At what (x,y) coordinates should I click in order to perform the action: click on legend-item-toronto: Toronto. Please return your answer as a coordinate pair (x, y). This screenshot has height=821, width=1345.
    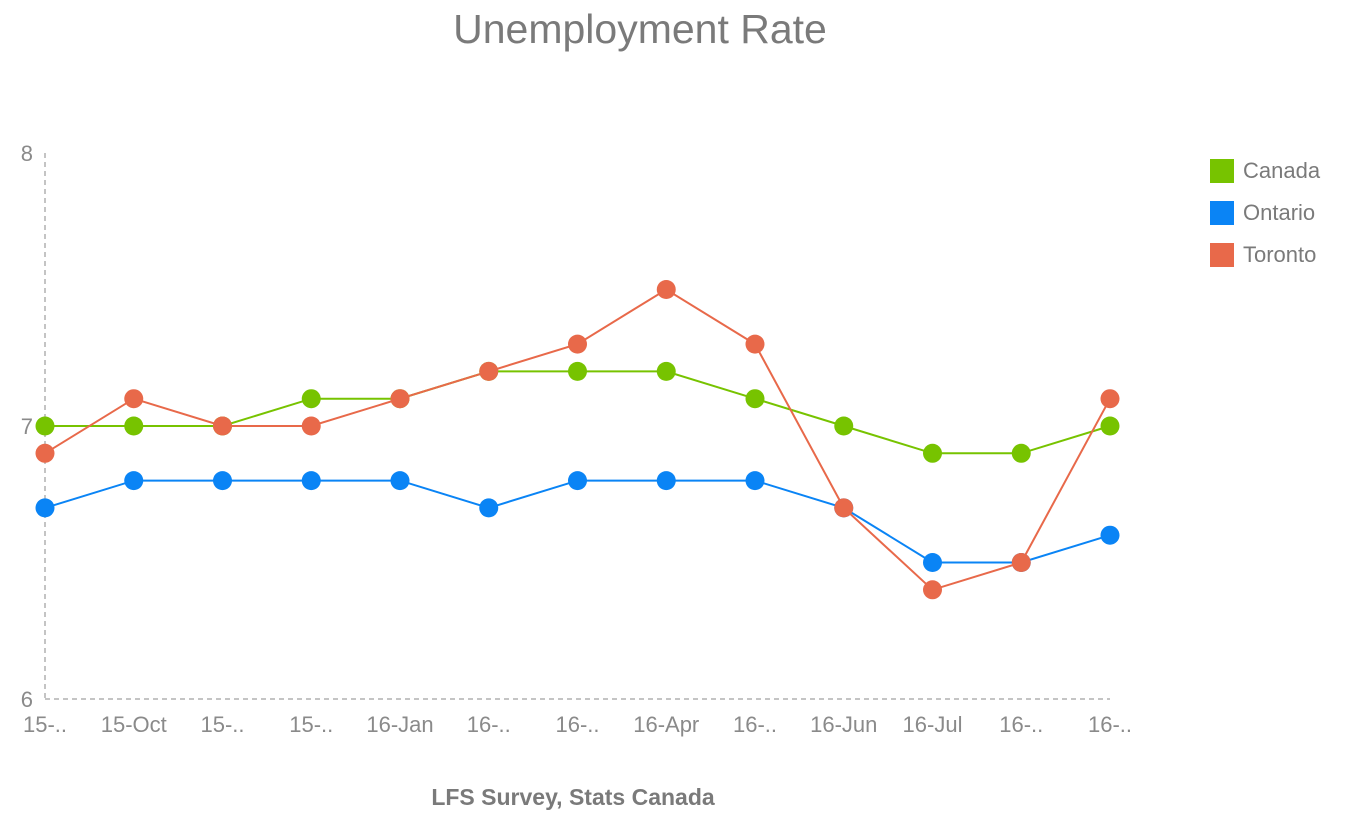
    Looking at the image, I should click on (1265, 255).